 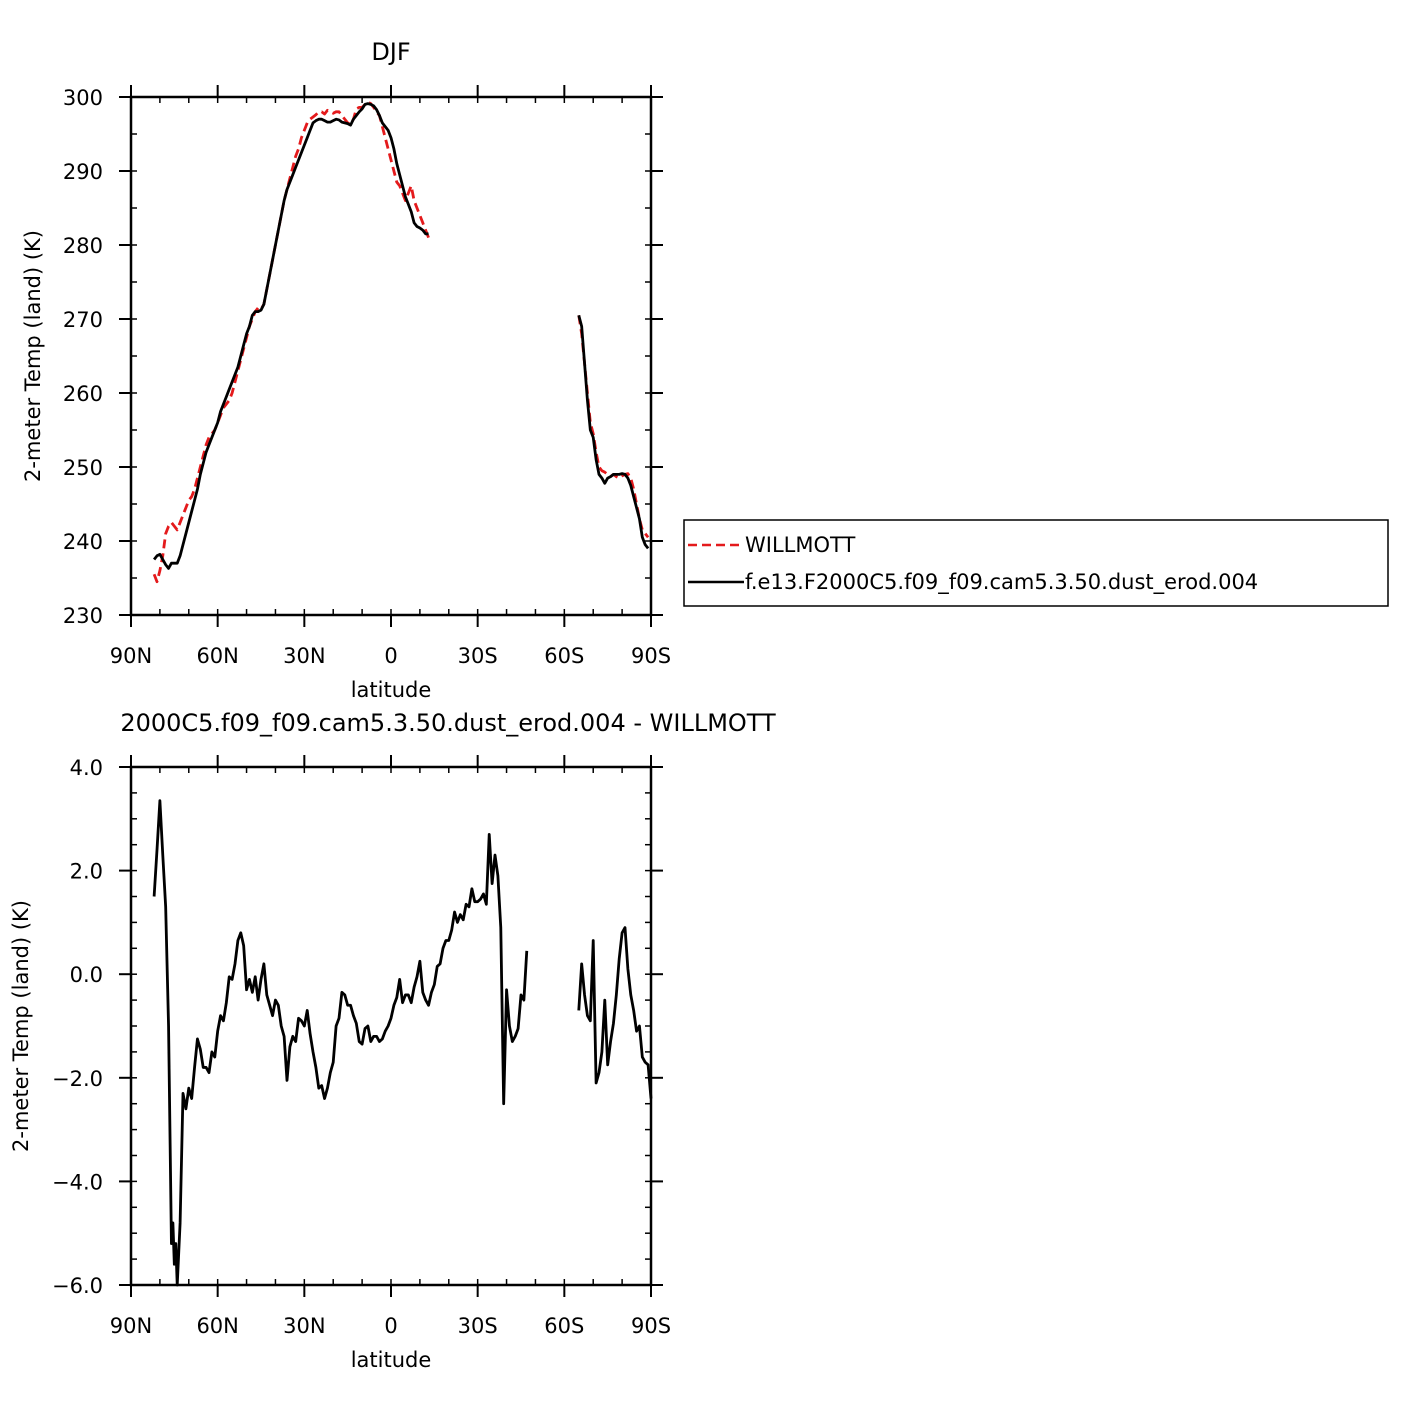 I want to click on bottom-x-tick-label: 0, so click(x=390, y=1326).